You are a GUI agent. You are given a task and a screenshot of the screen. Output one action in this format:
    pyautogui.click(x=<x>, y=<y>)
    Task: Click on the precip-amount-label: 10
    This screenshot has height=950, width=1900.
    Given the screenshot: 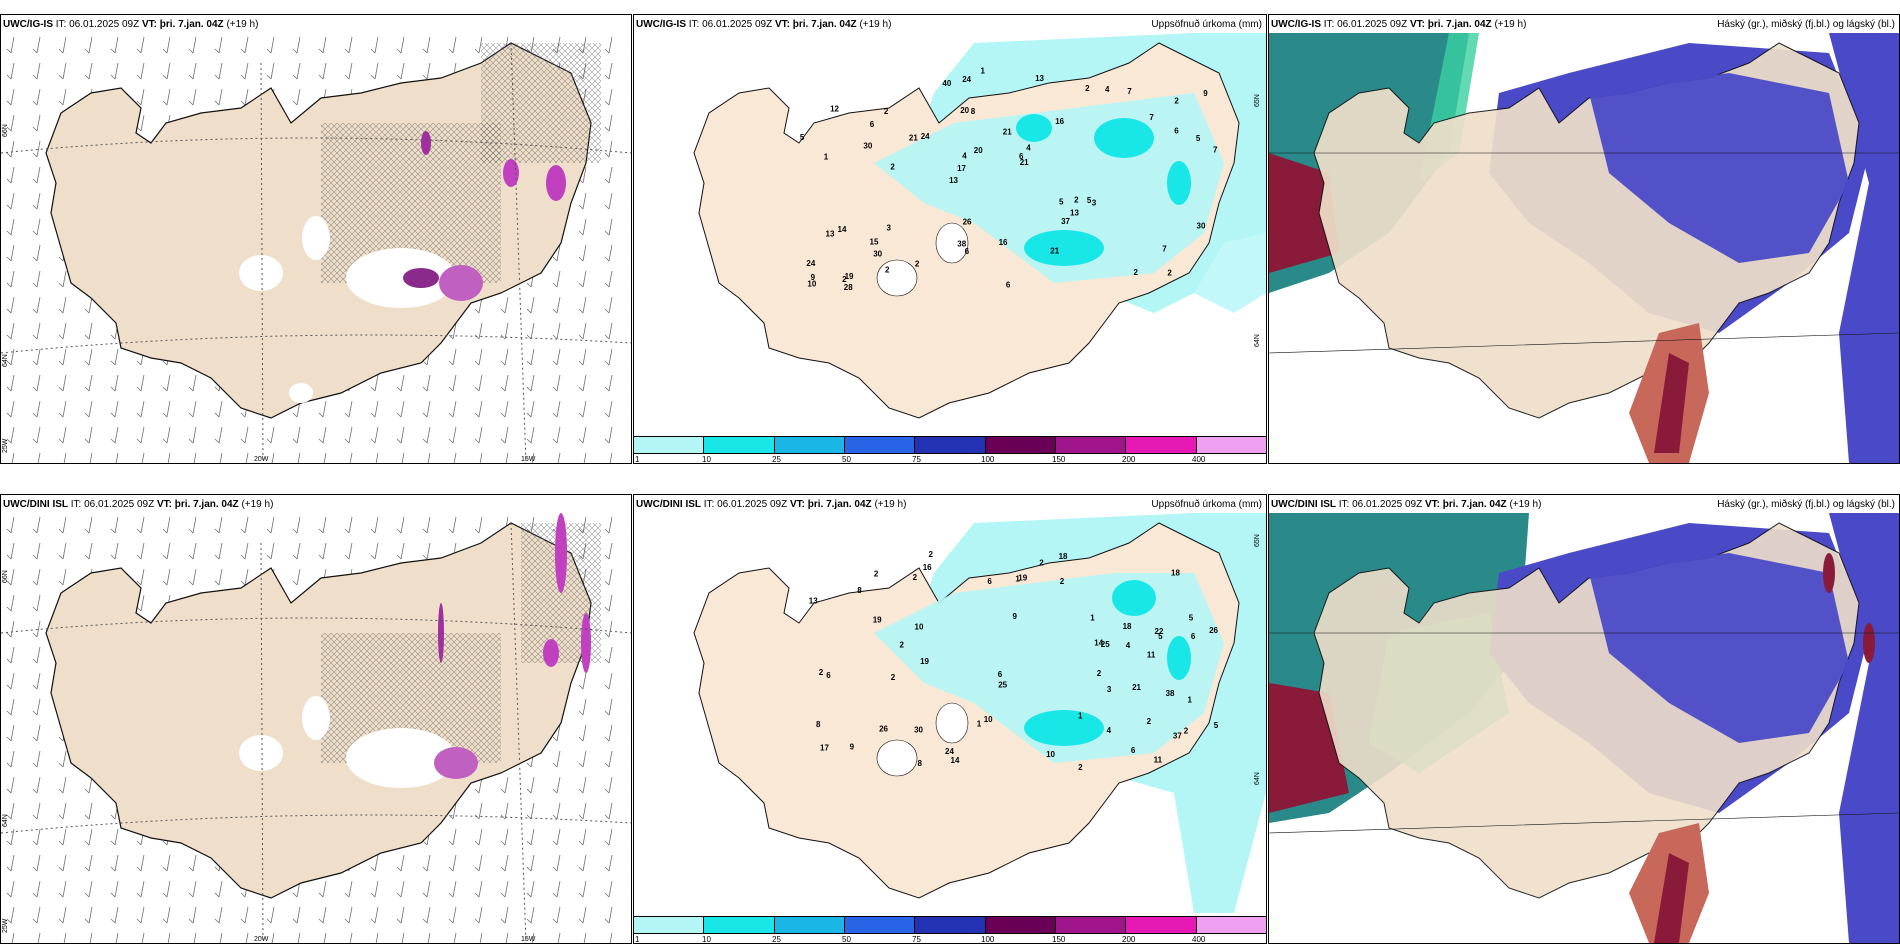 What is the action you would take?
    pyautogui.click(x=1050, y=754)
    